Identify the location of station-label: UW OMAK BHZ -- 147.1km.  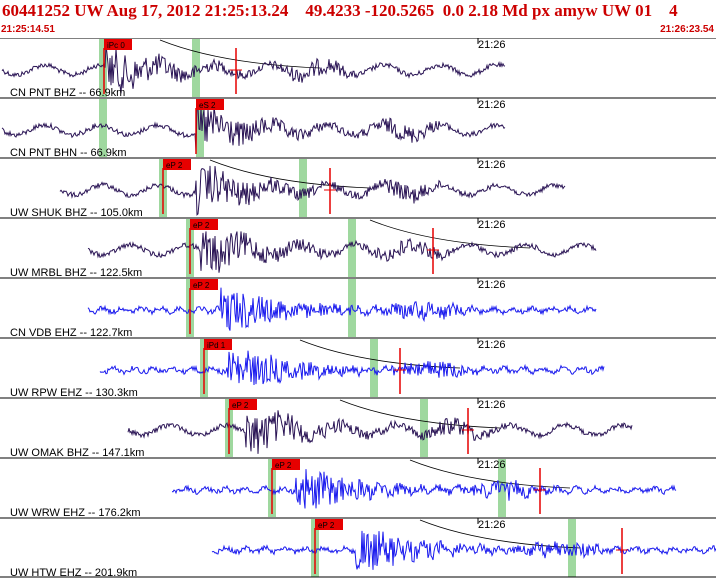
(77, 453).